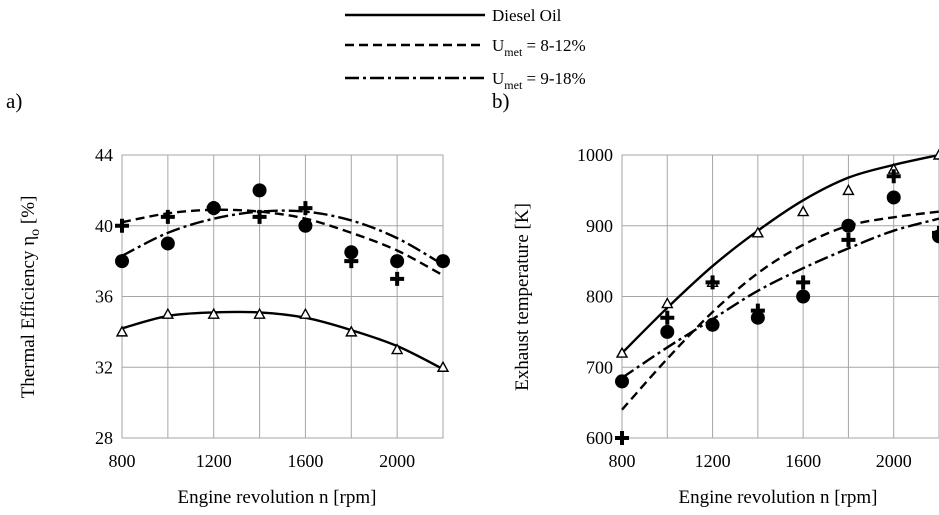 Image resolution: width=939 pixels, height=515 pixels. Describe the element at coordinates (14, 101) in the screenshot. I see `panel-a-label: a)` at that location.